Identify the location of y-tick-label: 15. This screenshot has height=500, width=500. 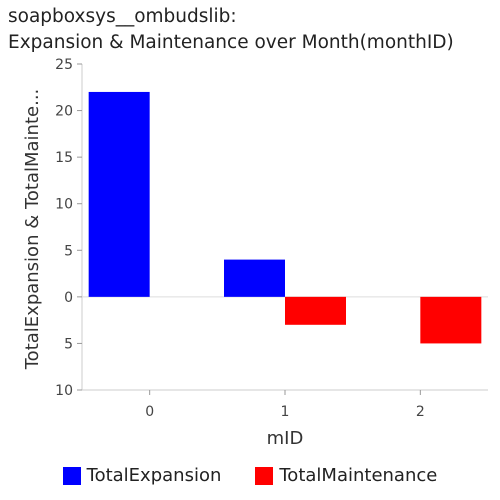
(64, 158).